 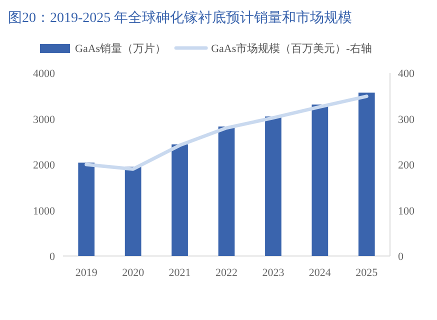 What do you see at coordinates (44, 120) in the screenshot?
I see `y-tick-label: 3000` at bounding box center [44, 120].